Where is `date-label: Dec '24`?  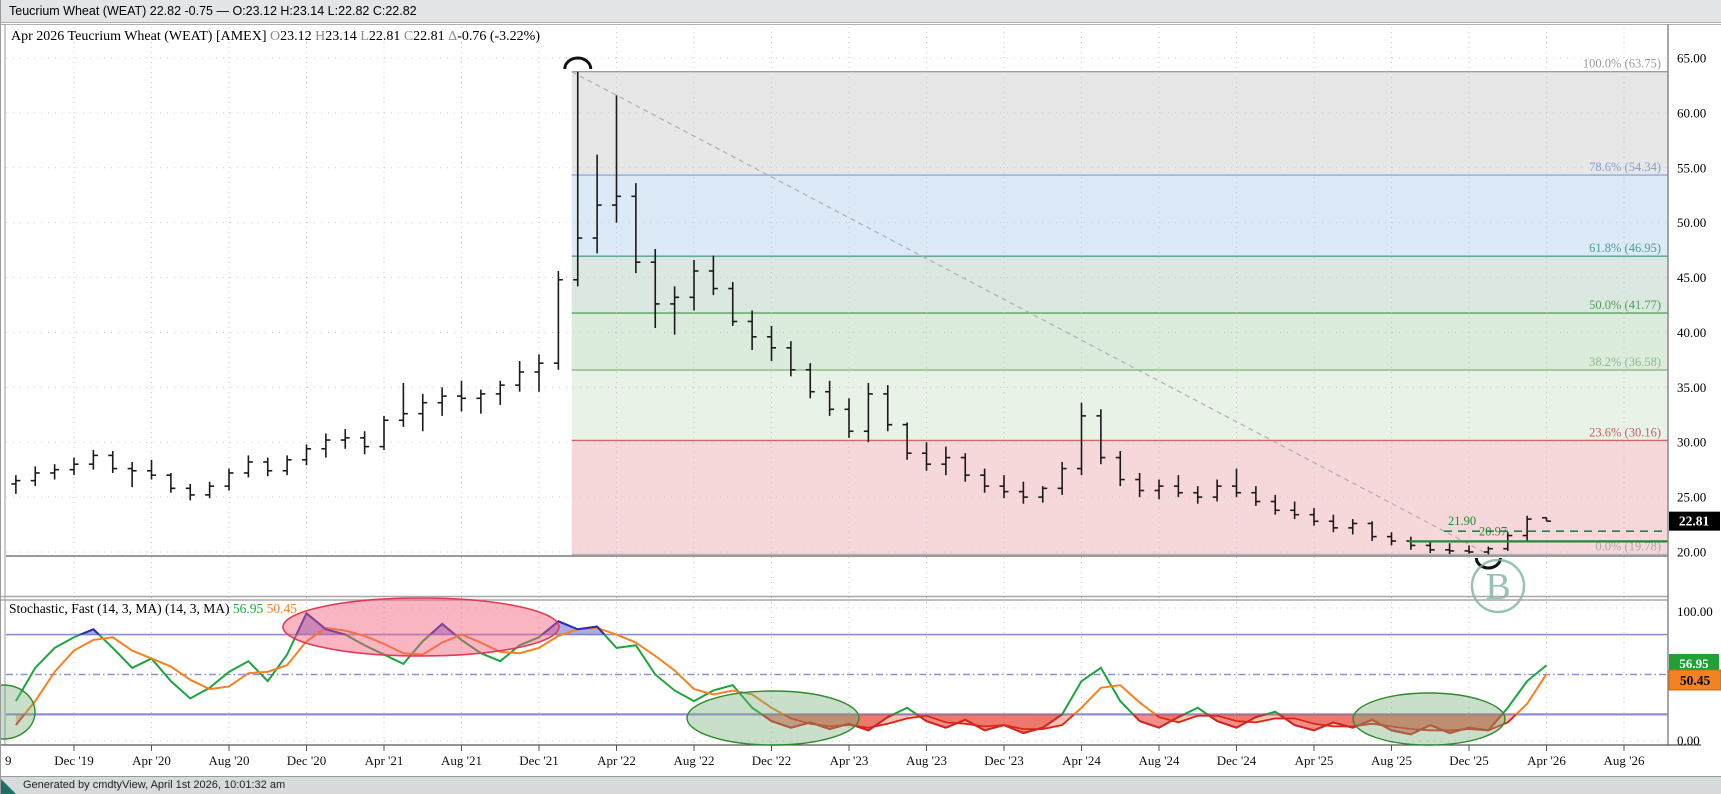
date-label: Dec '24 is located at coordinates (1237, 760).